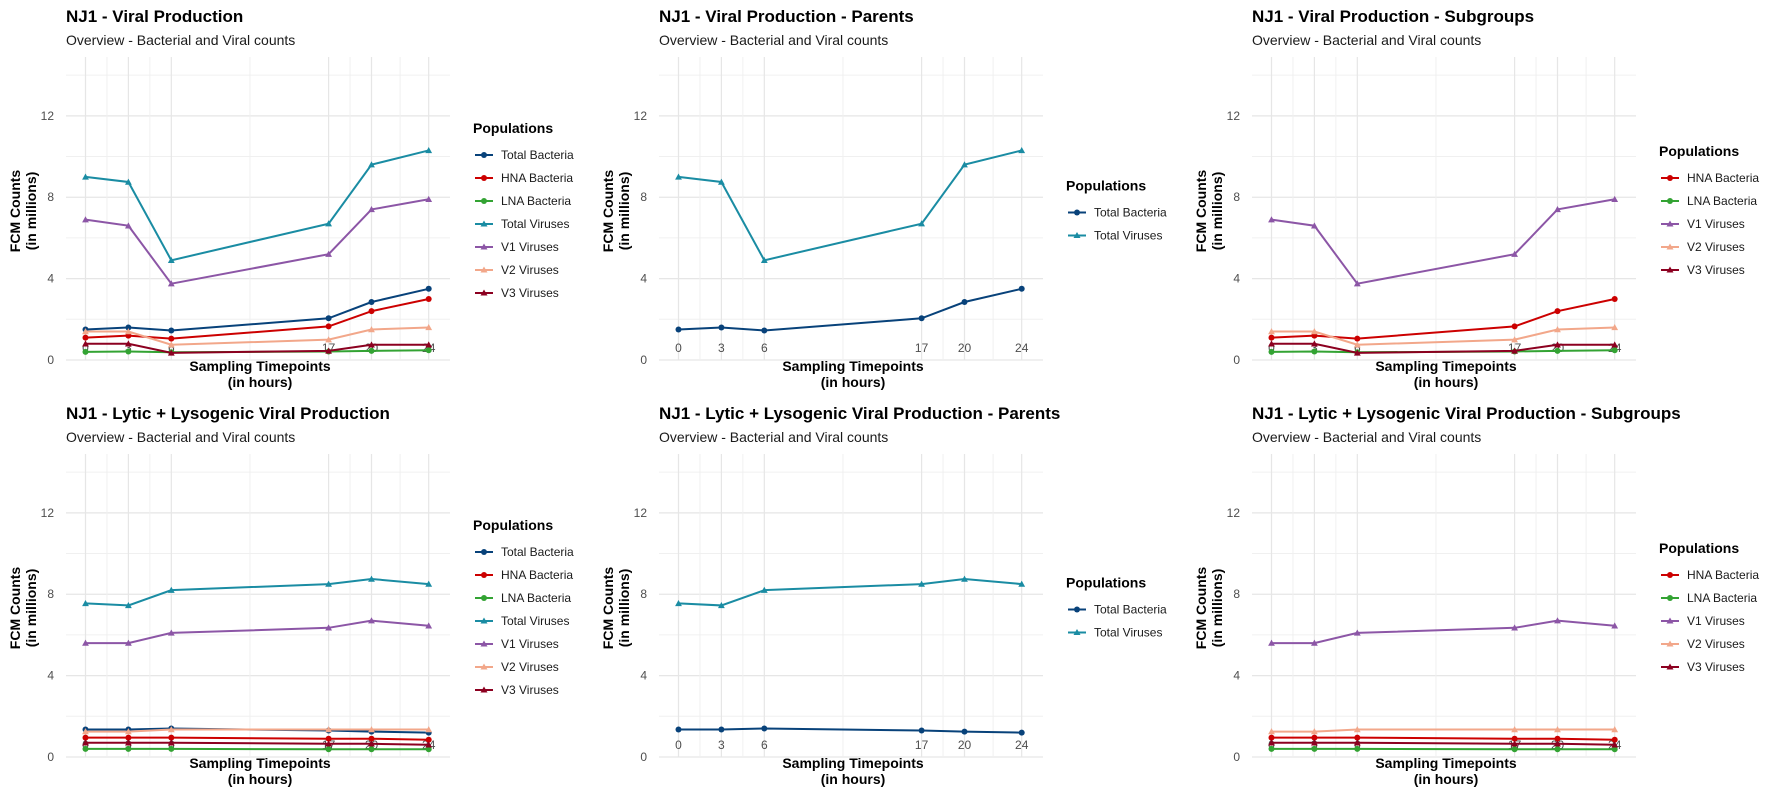  What do you see at coordinates (1716, 224) in the screenshot?
I see `legend-label: V1 Viruses` at bounding box center [1716, 224].